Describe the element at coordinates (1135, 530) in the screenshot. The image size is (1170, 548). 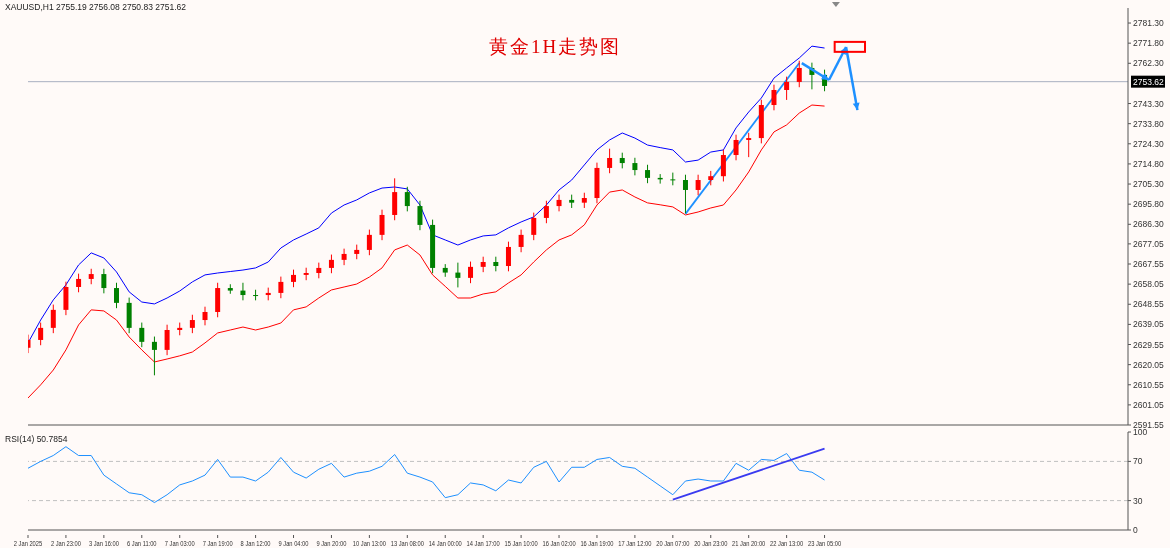
I see `y-tick-label: 0` at that location.